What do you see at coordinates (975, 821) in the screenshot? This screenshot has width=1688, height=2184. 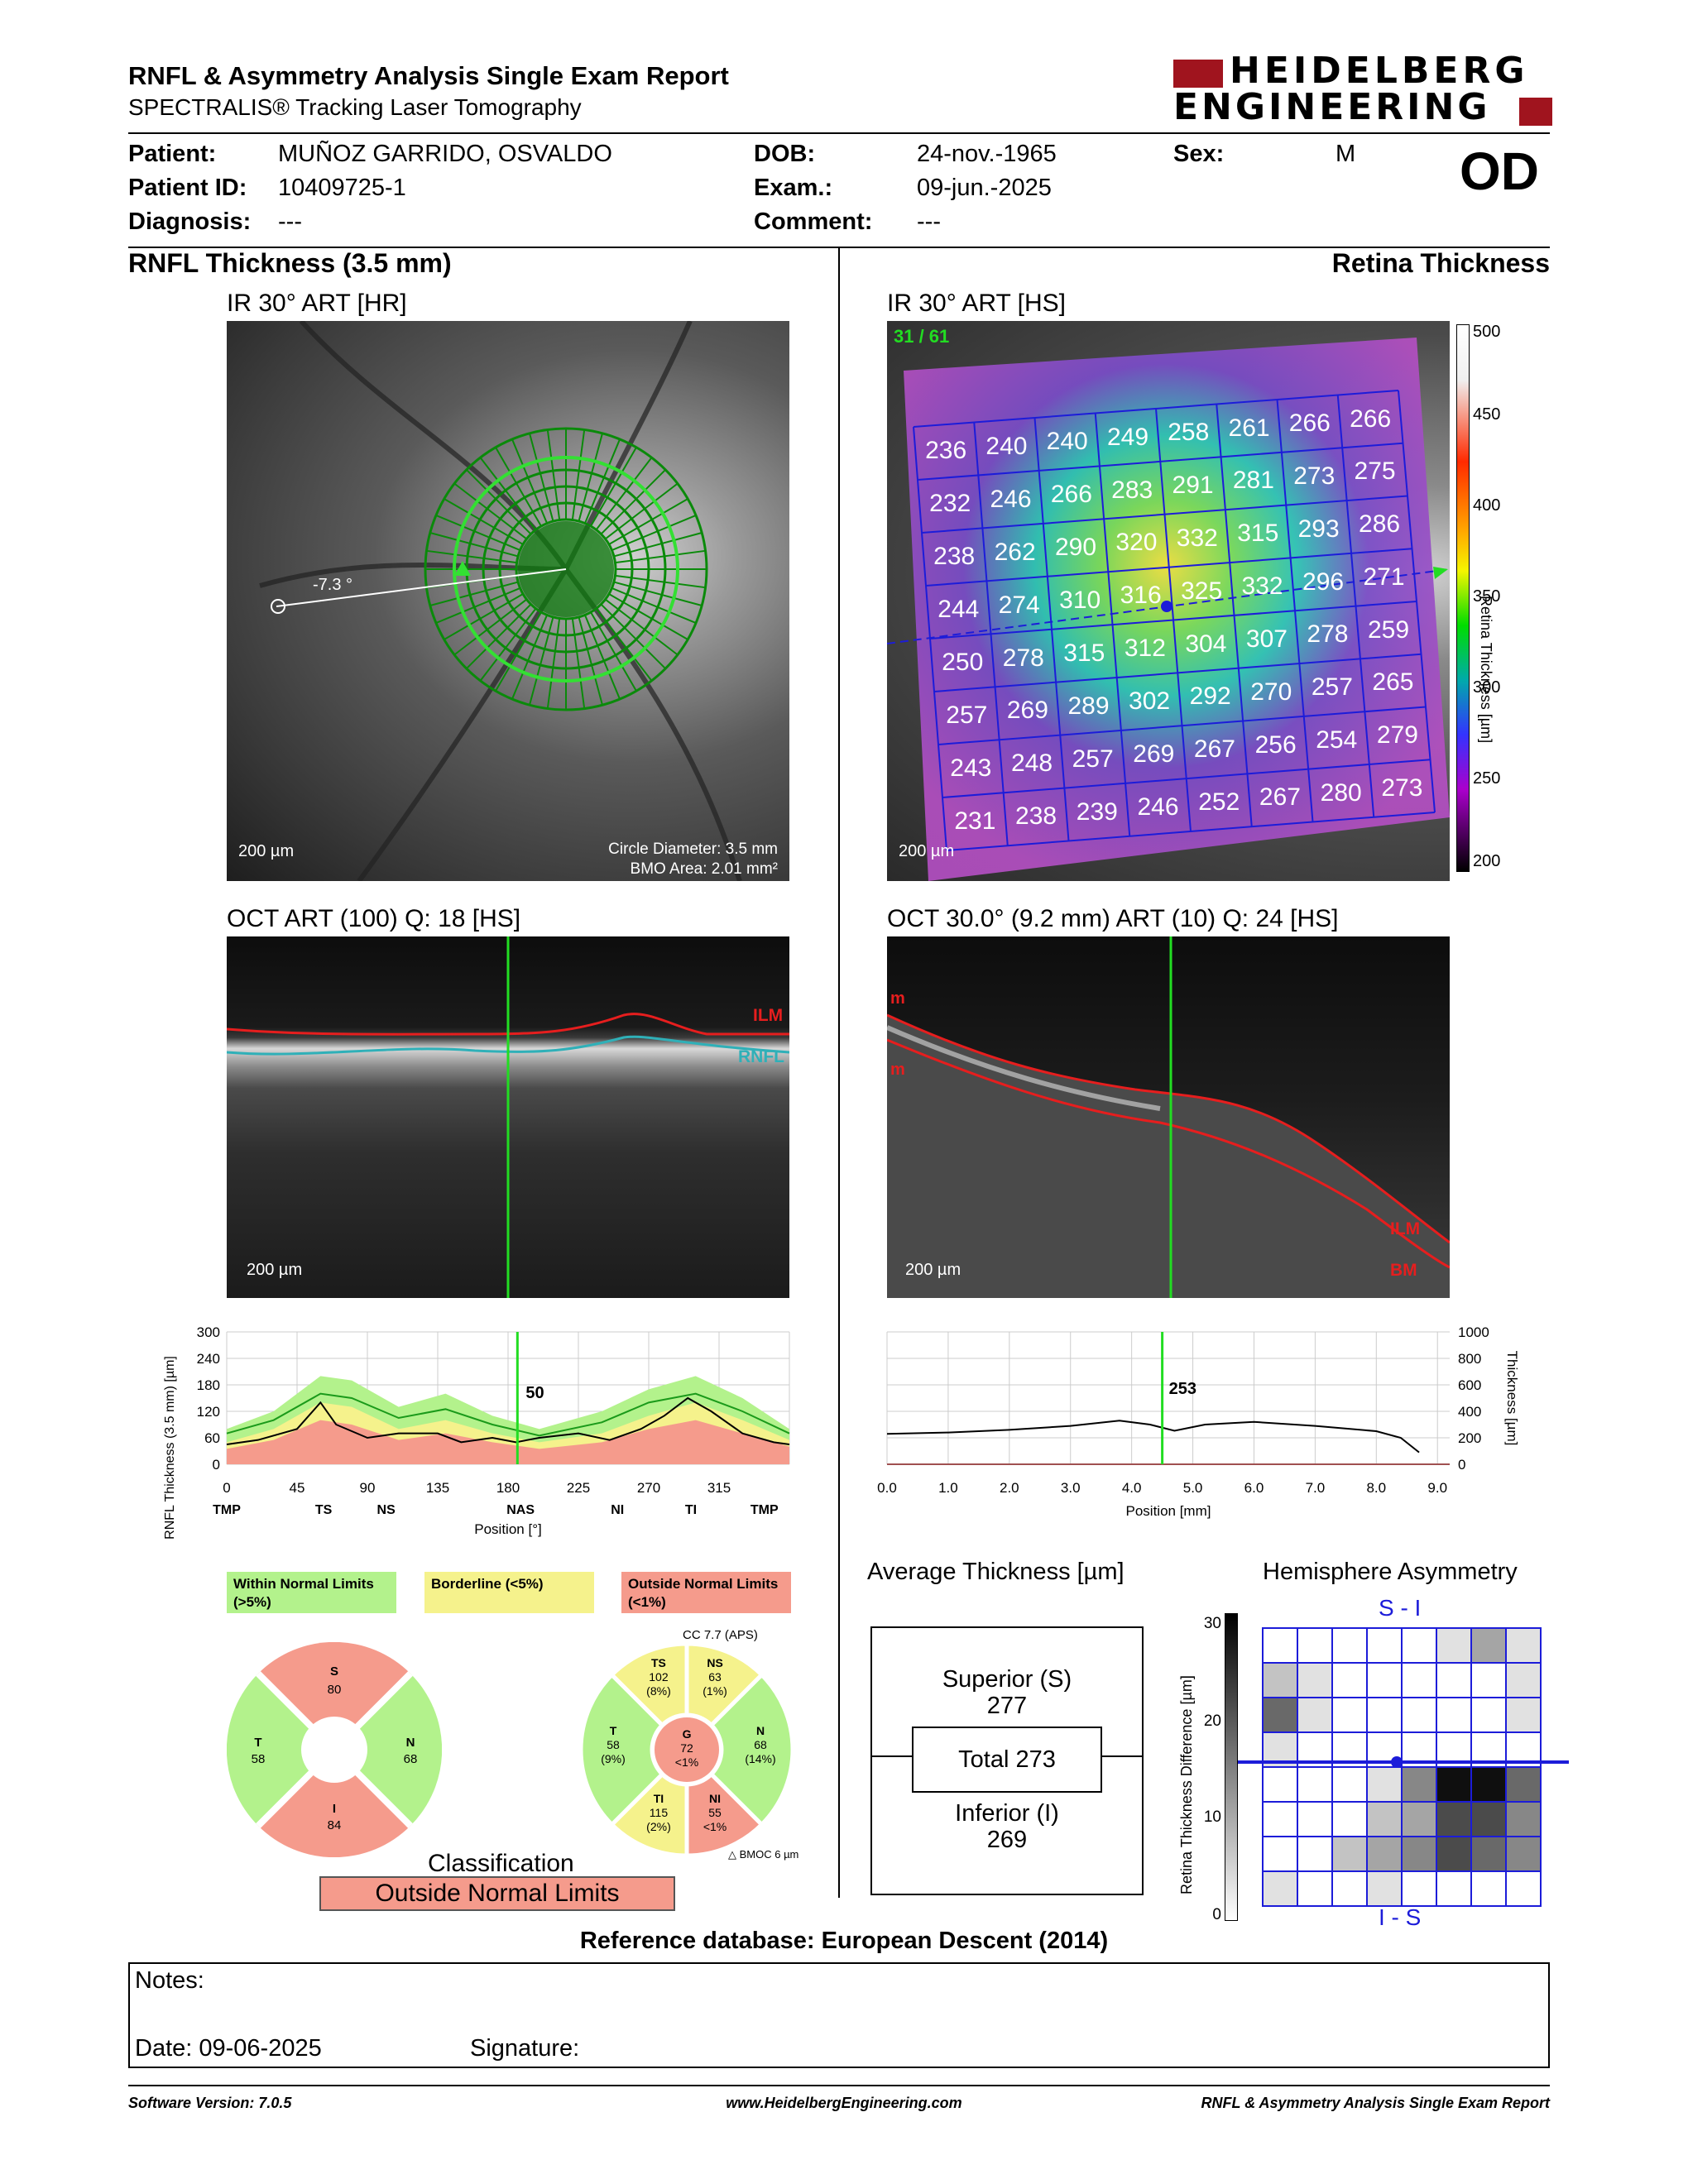 I see `thickness-cell: 231` at bounding box center [975, 821].